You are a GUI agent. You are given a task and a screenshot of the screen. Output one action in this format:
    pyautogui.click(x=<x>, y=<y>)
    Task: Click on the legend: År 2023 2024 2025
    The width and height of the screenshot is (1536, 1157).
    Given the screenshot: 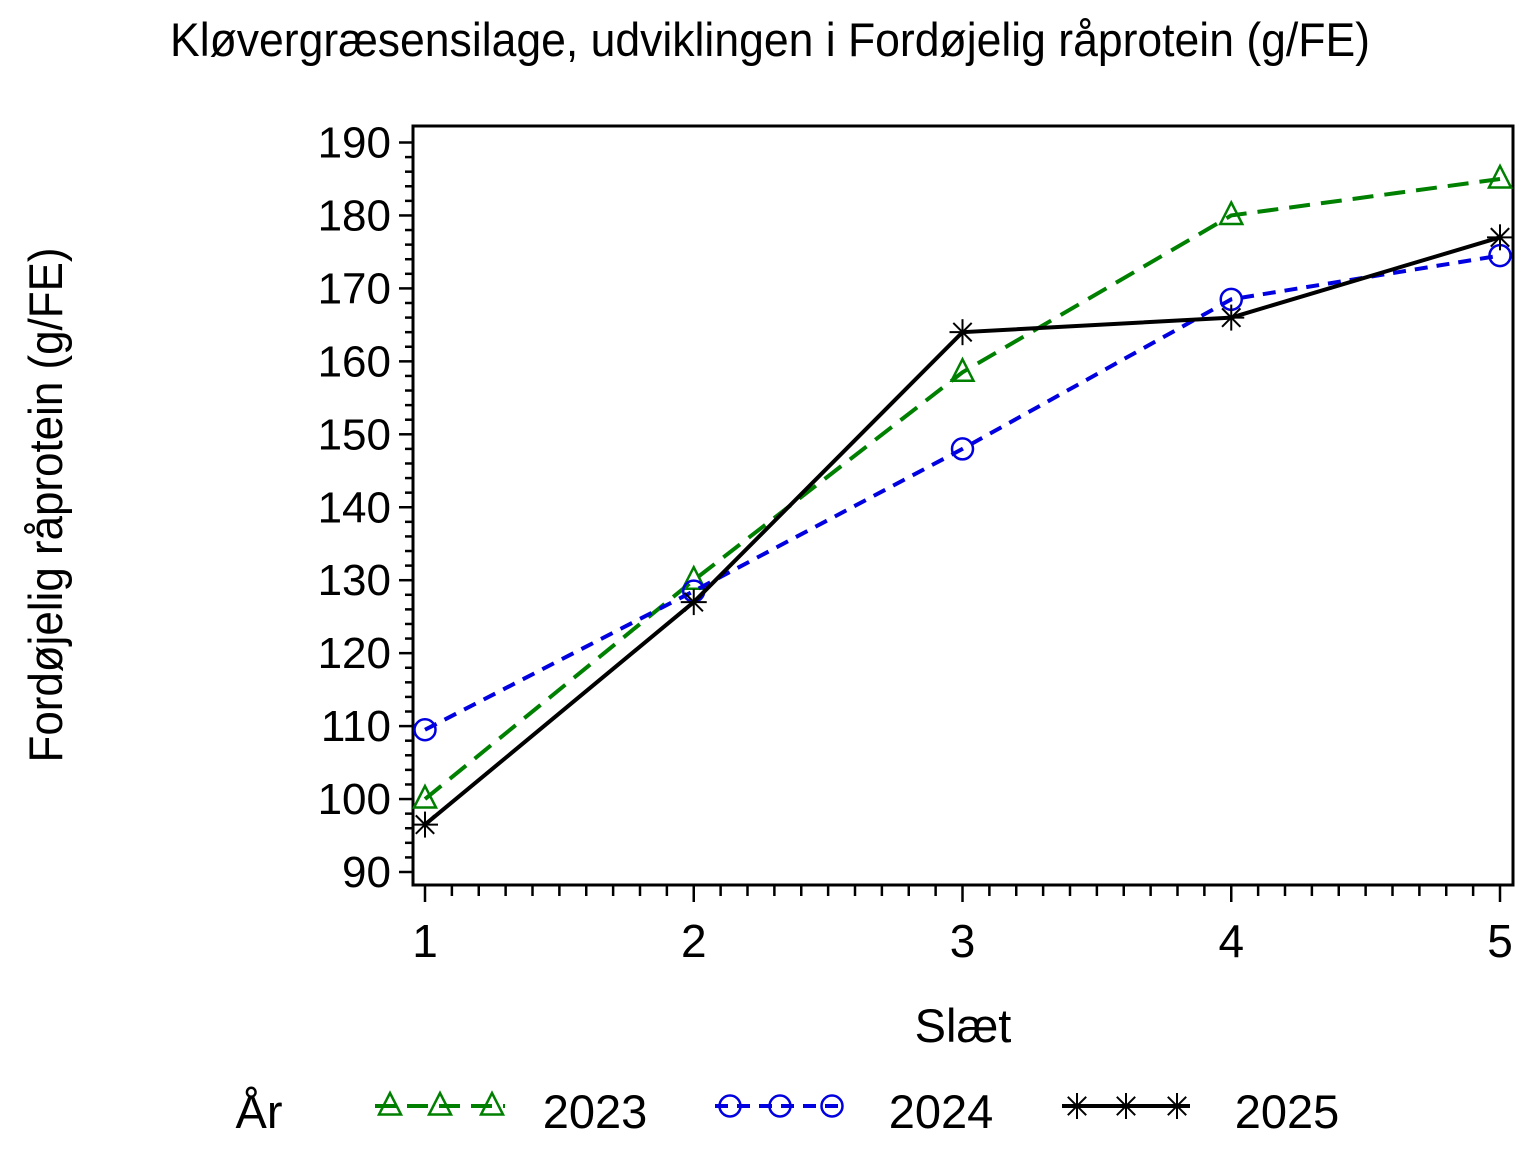 What is the action you would take?
    pyautogui.click(x=788, y=1111)
    